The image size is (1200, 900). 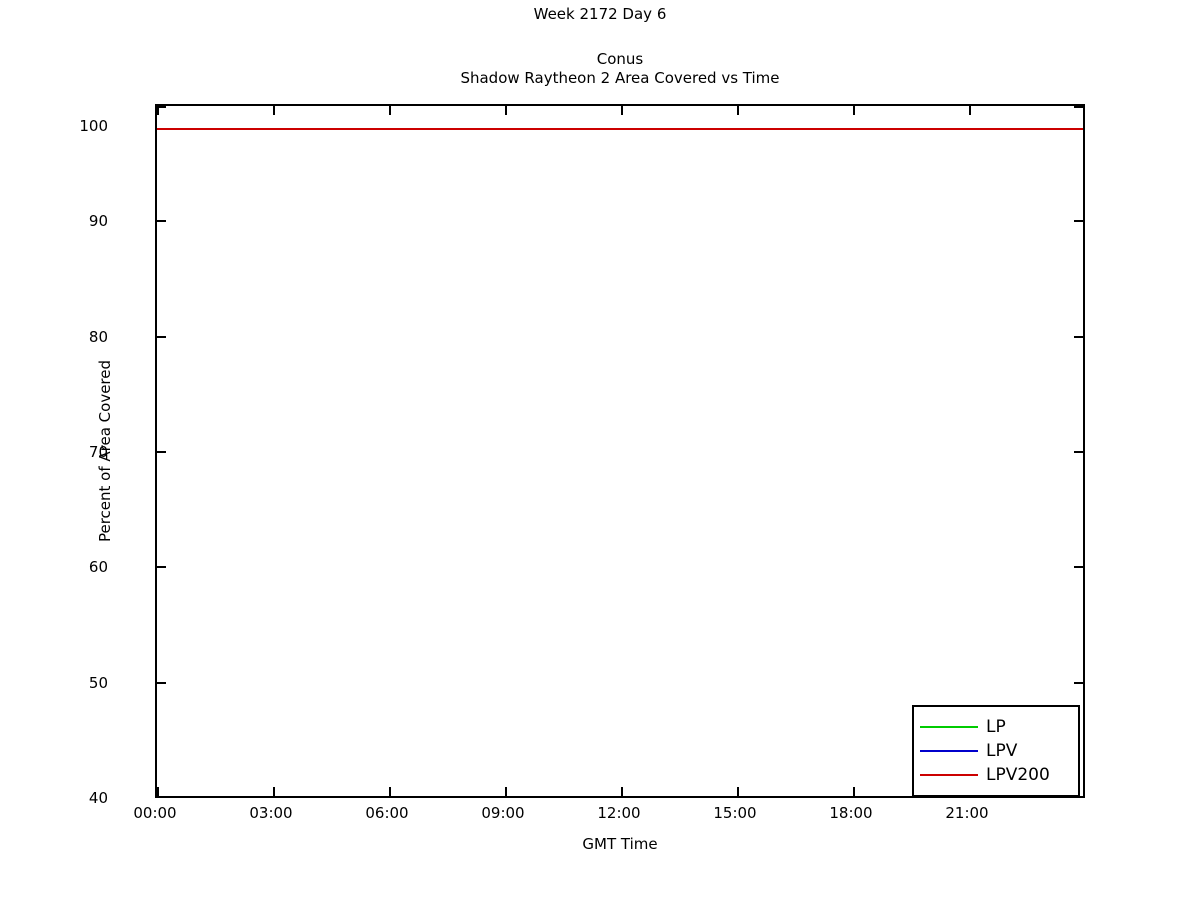 I want to click on y-tick-label-60: 60, so click(x=98, y=567).